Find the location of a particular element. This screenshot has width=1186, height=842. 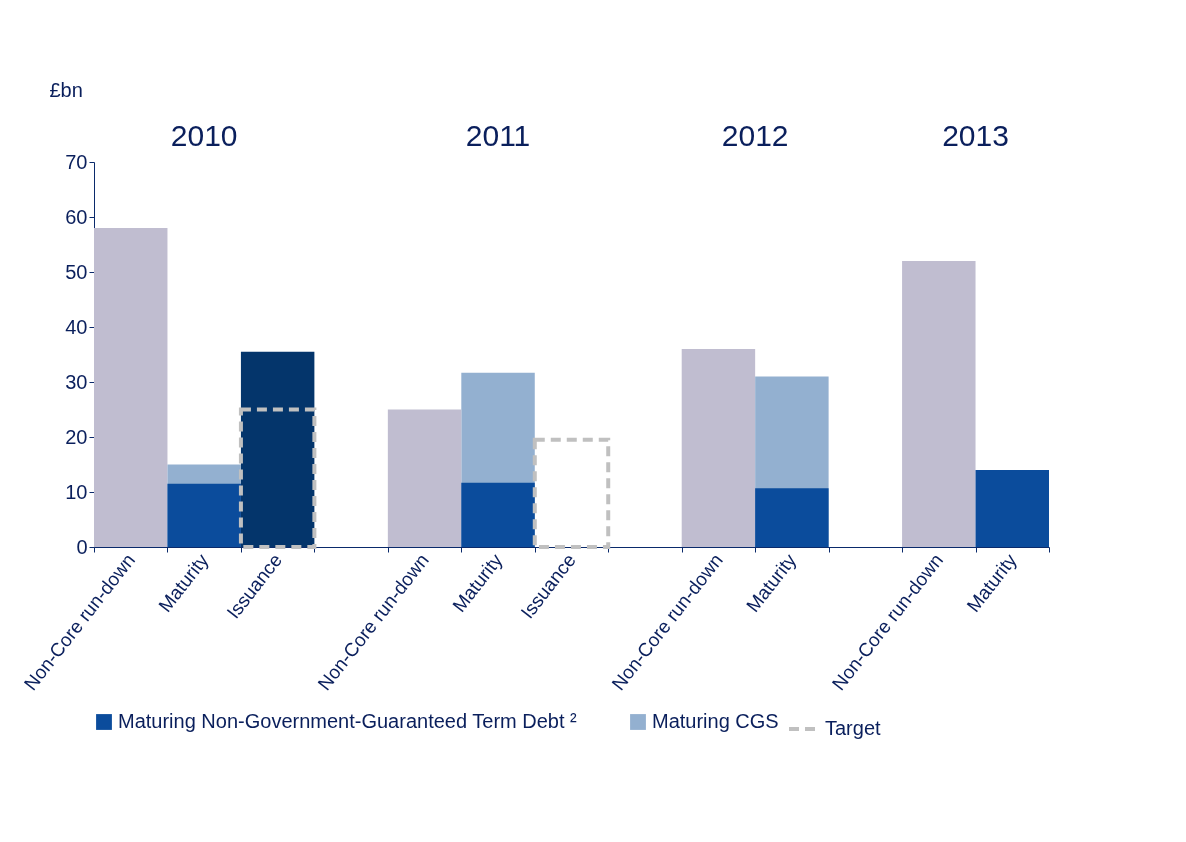

y-tick-label: 0 is located at coordinates (82, 546).